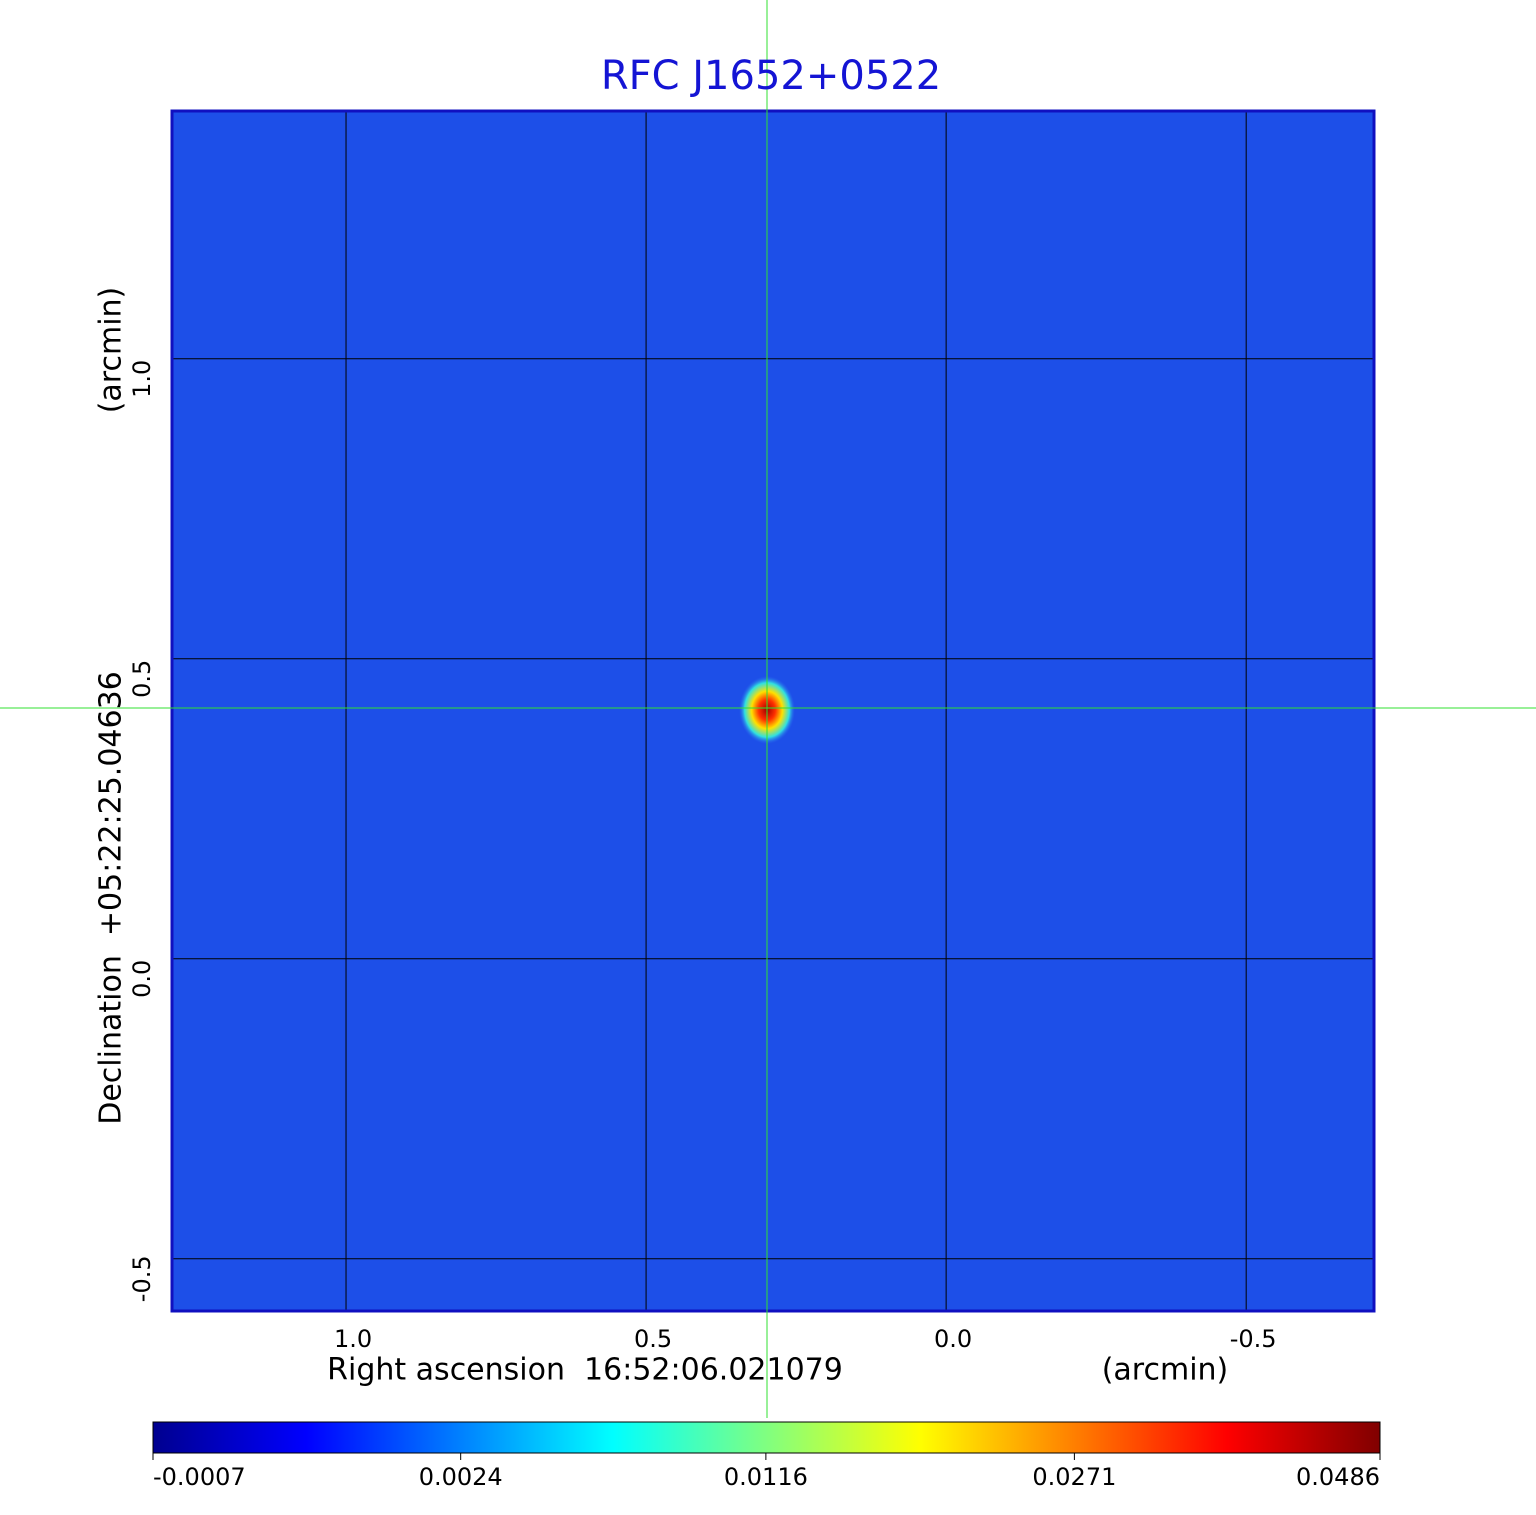  Describe the element at coordinates (585, 1370) in the screenshot. I see `x-axis-label: Right ascension 16:52:06.021079` at that location.